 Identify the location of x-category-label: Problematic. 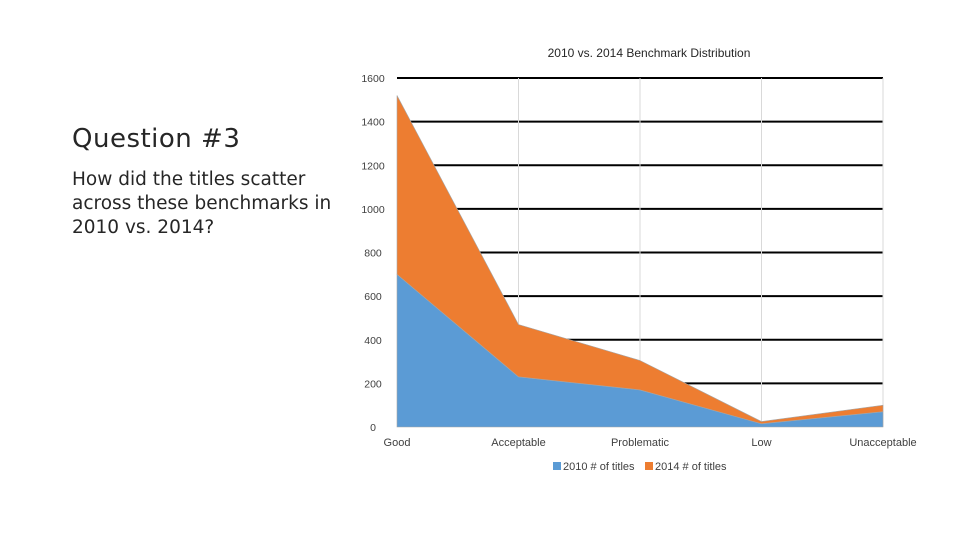
(640, 443).